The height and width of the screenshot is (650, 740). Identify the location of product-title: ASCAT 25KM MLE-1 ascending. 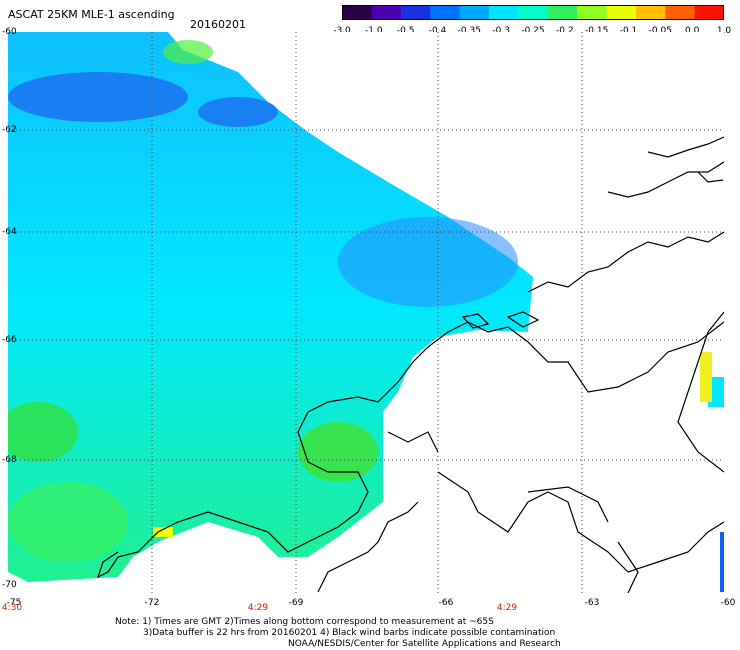
(91, 14).